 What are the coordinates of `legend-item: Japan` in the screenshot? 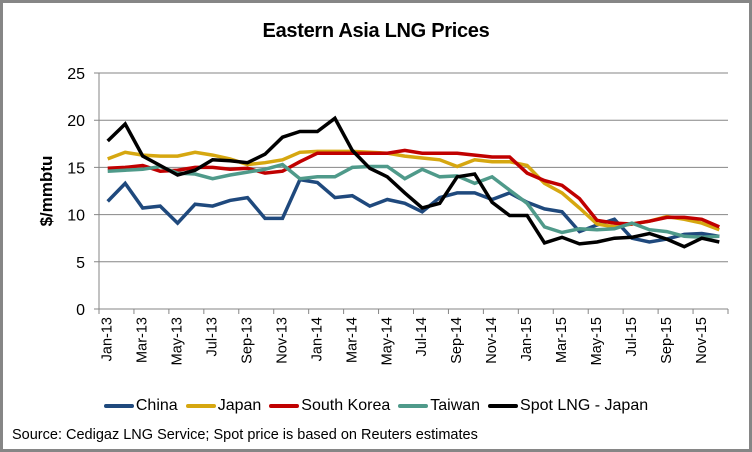 It's located at (223, 406).